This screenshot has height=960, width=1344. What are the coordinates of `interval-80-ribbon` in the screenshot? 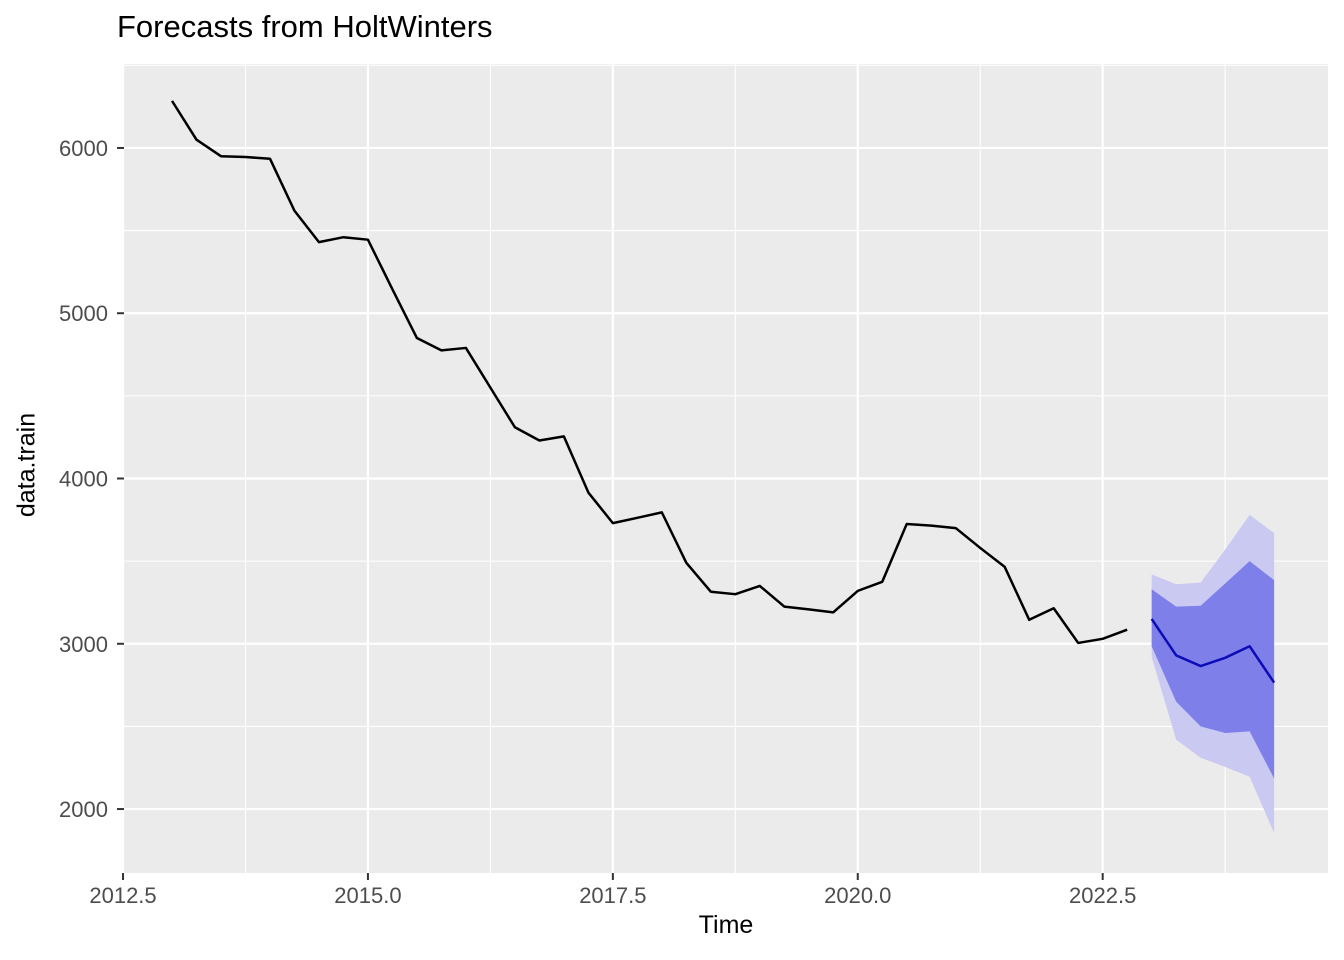 It's located at (1213, 670).